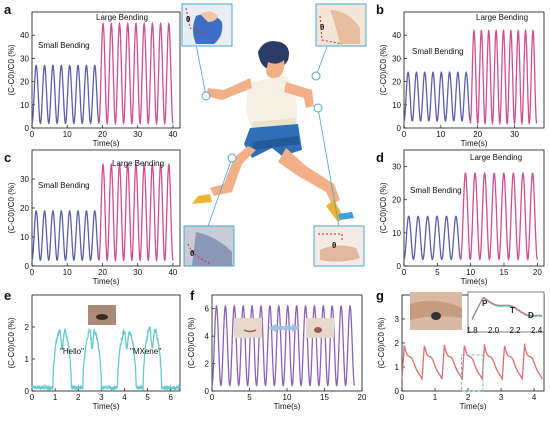 This screenshot has height=429, width=550. I want to click on x-tick-label: 40, so click(172, 134).